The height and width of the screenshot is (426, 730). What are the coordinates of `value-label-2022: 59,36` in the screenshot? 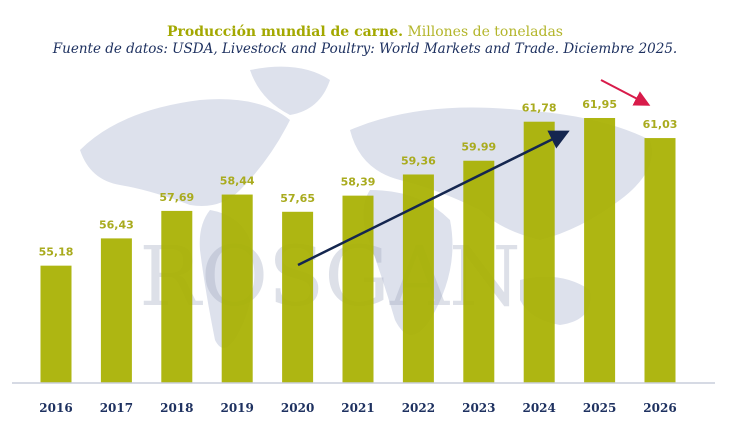 It's located at (418, 160).